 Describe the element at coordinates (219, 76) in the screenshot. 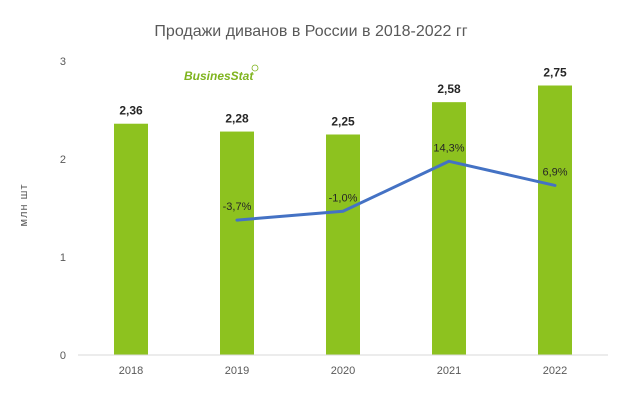

I see `logo-text: BusinesStat` at that location.